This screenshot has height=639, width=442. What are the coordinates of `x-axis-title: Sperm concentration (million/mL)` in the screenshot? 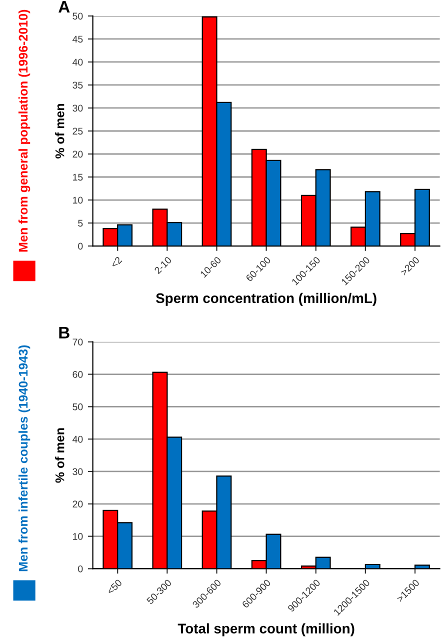 It's located at (266, 299).